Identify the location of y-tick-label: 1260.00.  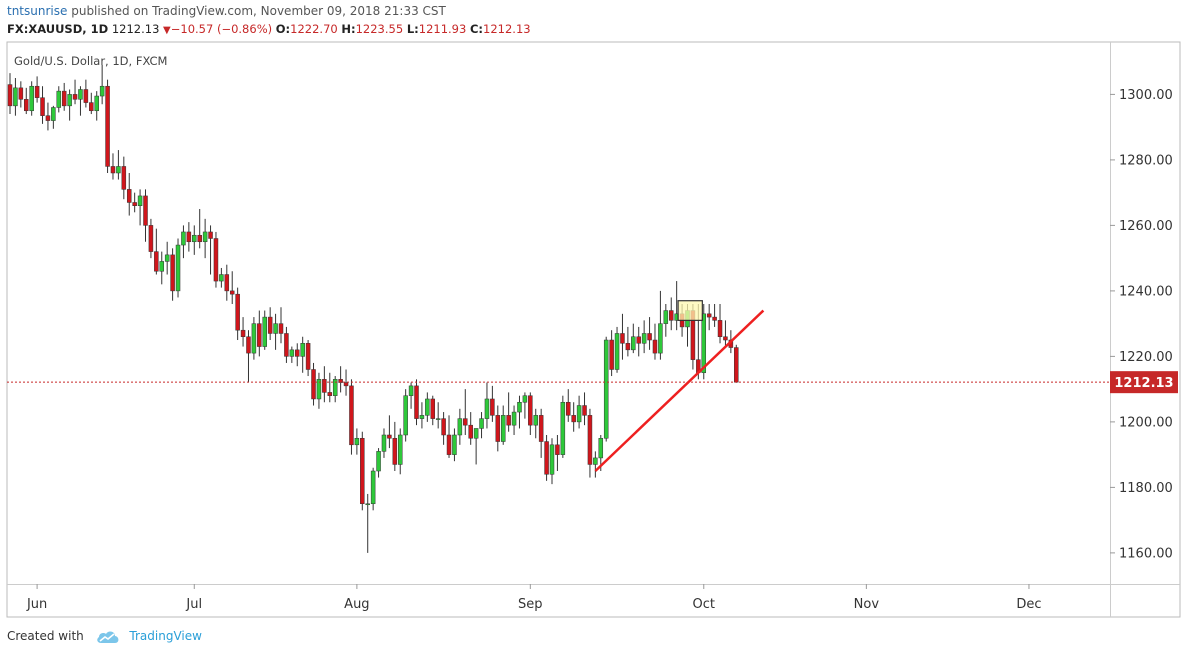
(1146, 226).